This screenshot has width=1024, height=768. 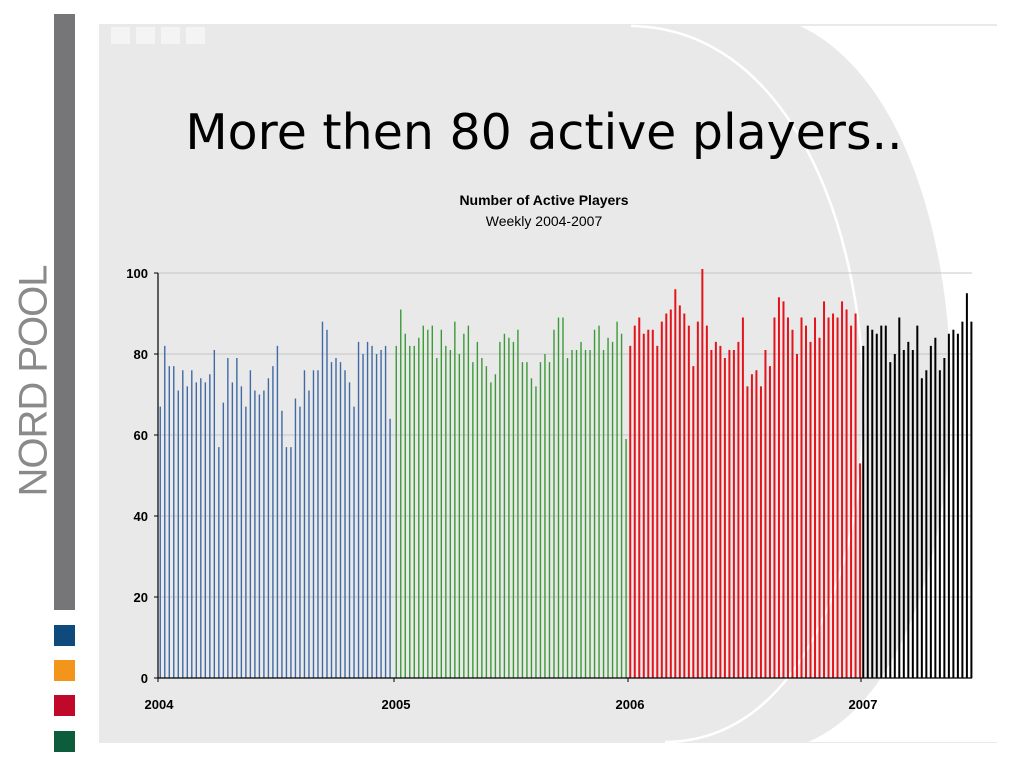 I want to click on chart-subtitle: Weekly 2004-2007, so click(x=544, y=221).